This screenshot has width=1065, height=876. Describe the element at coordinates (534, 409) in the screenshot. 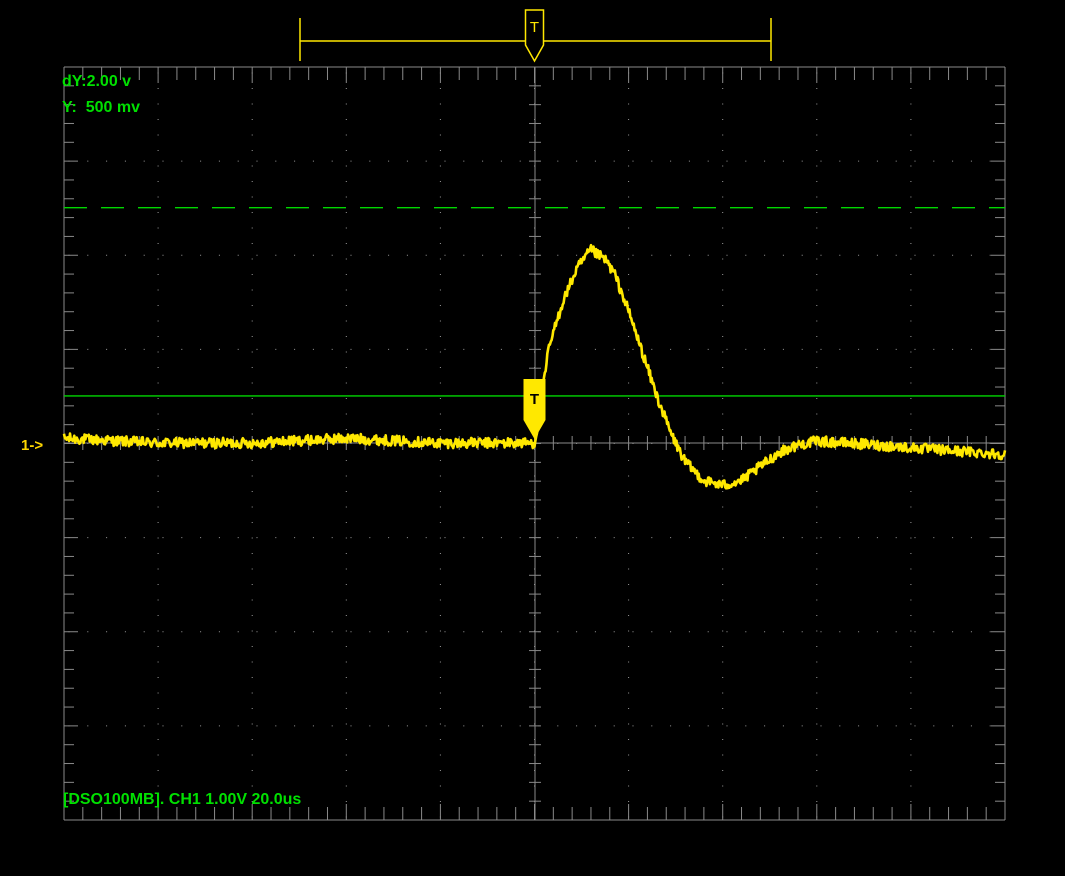

I see `trigger-level-icon: T` at that location.